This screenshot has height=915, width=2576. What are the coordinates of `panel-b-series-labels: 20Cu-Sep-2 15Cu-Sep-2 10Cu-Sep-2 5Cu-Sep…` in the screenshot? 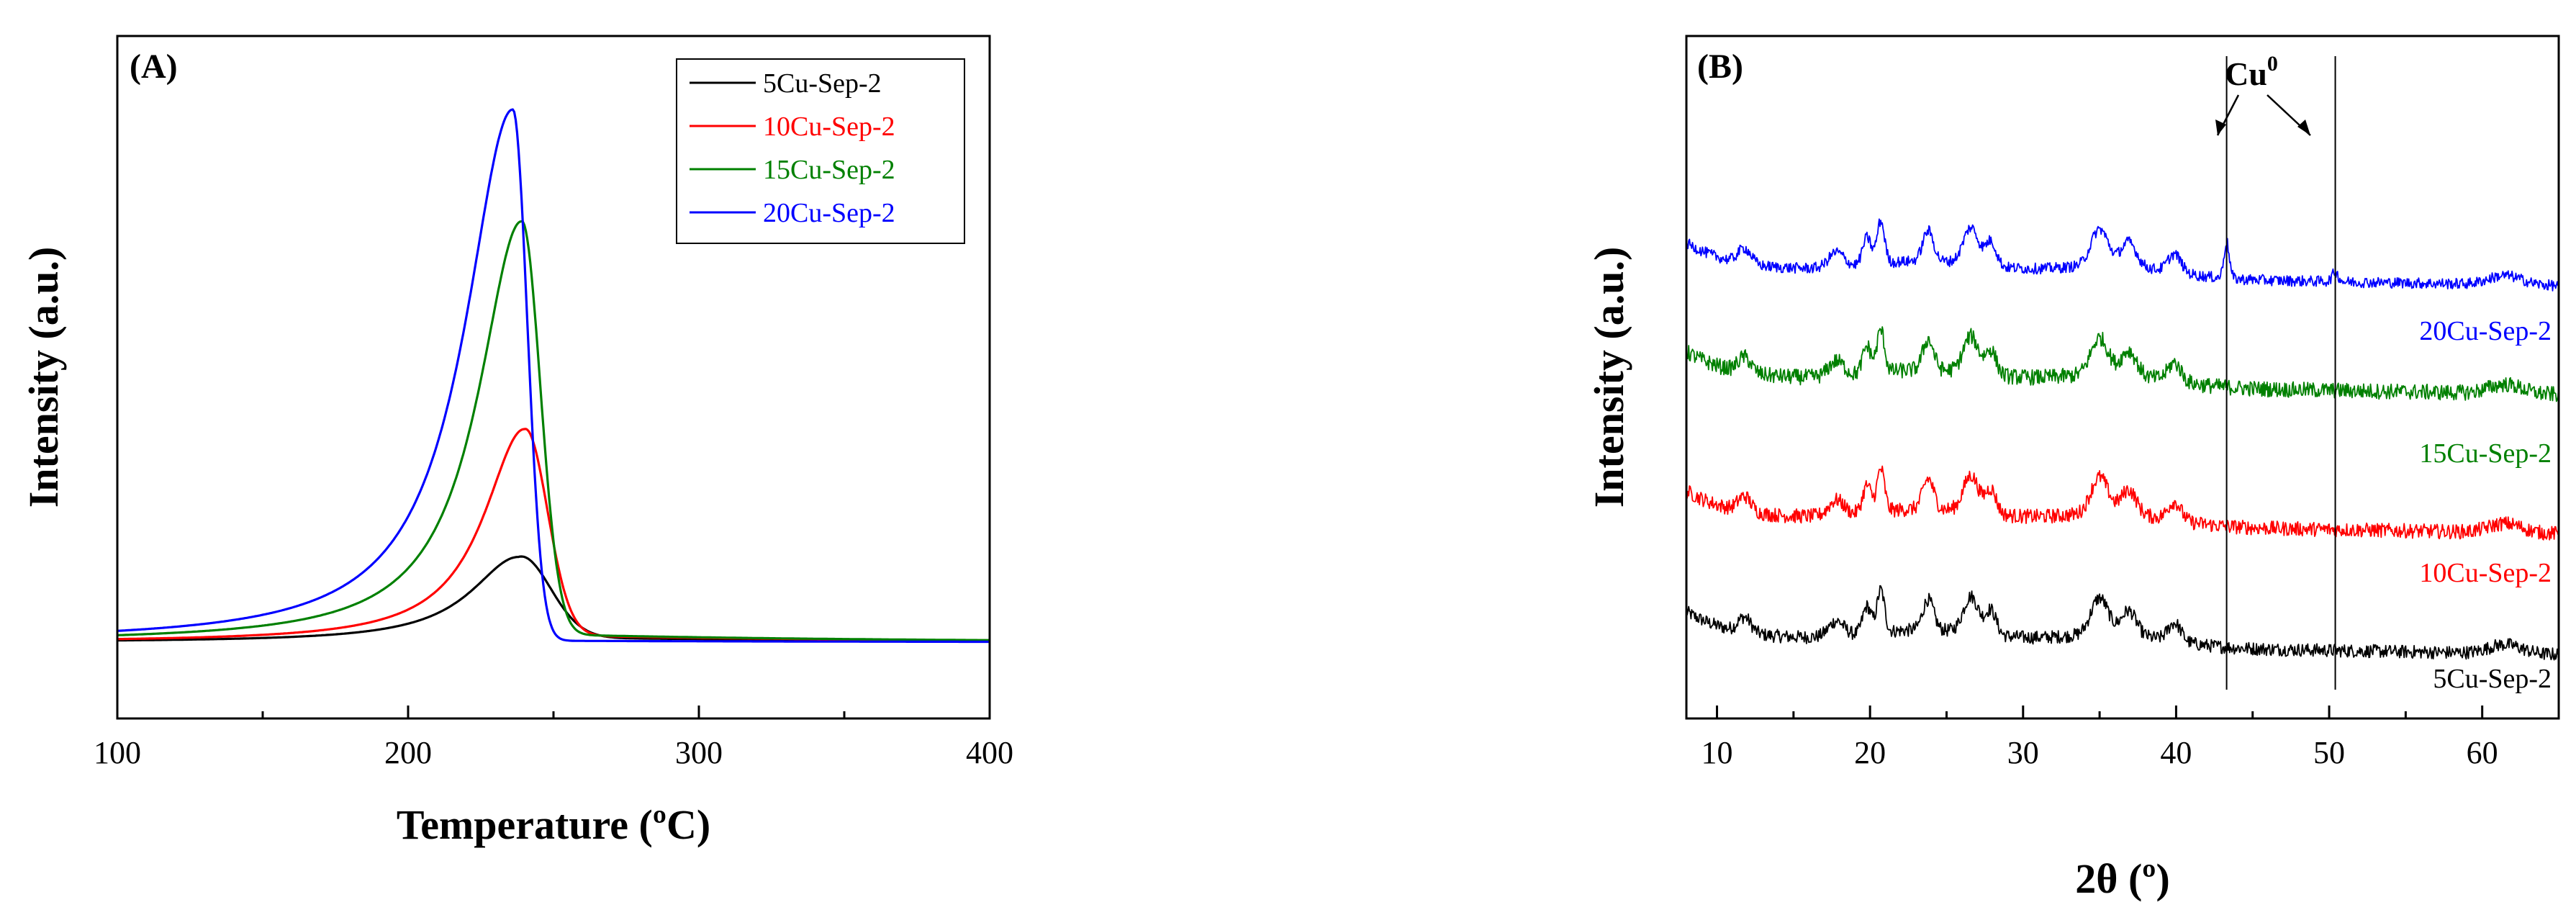 It's located at (2486, 505).